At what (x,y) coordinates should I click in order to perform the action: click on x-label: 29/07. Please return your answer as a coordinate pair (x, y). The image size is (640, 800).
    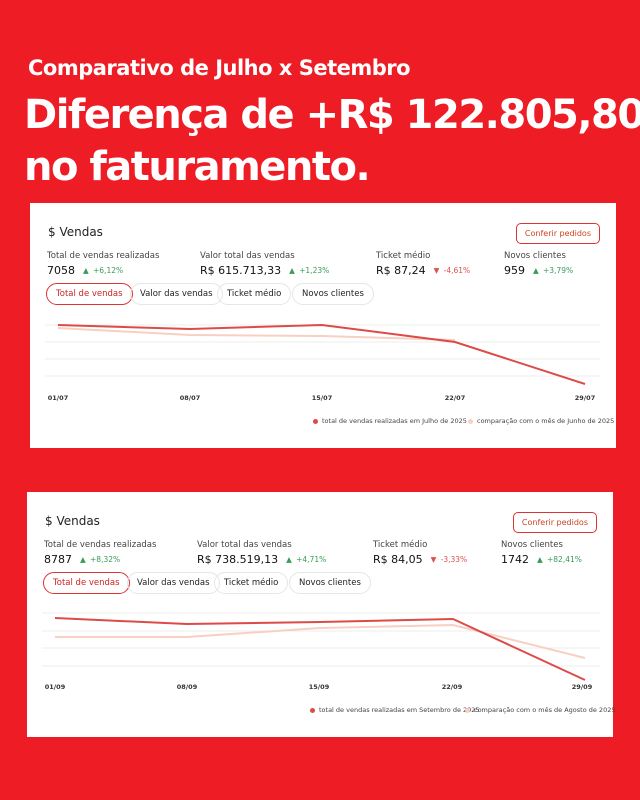
    Looking at the image, I should click on (585, 398).